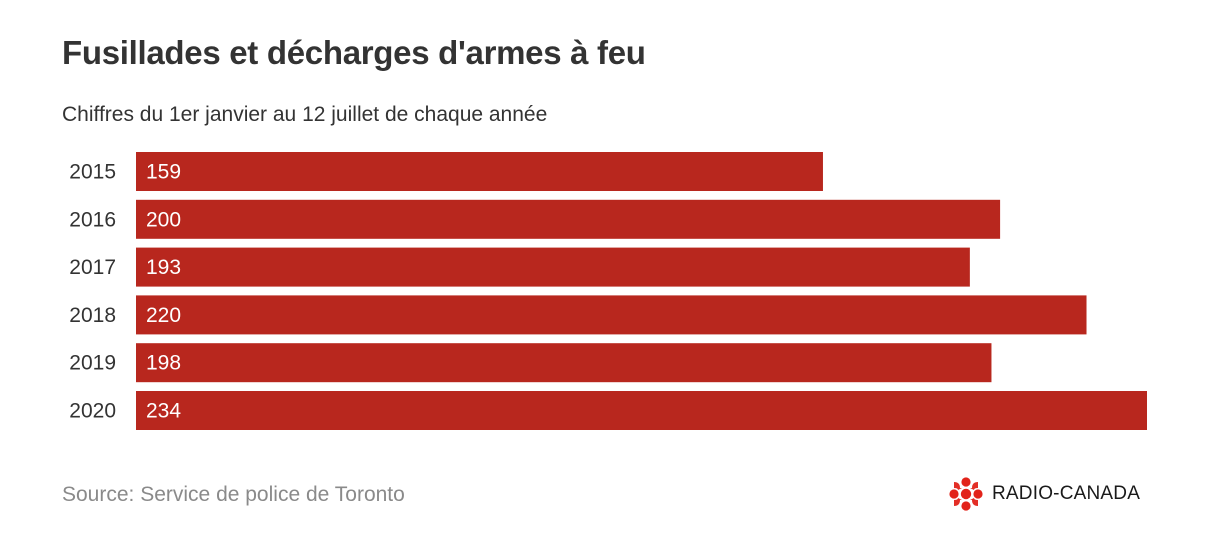 The height and width of the screenshot is (547, 1232). I want to click on chart-title: Fusillades et décharges d'armes à feu, so click(354, 52).